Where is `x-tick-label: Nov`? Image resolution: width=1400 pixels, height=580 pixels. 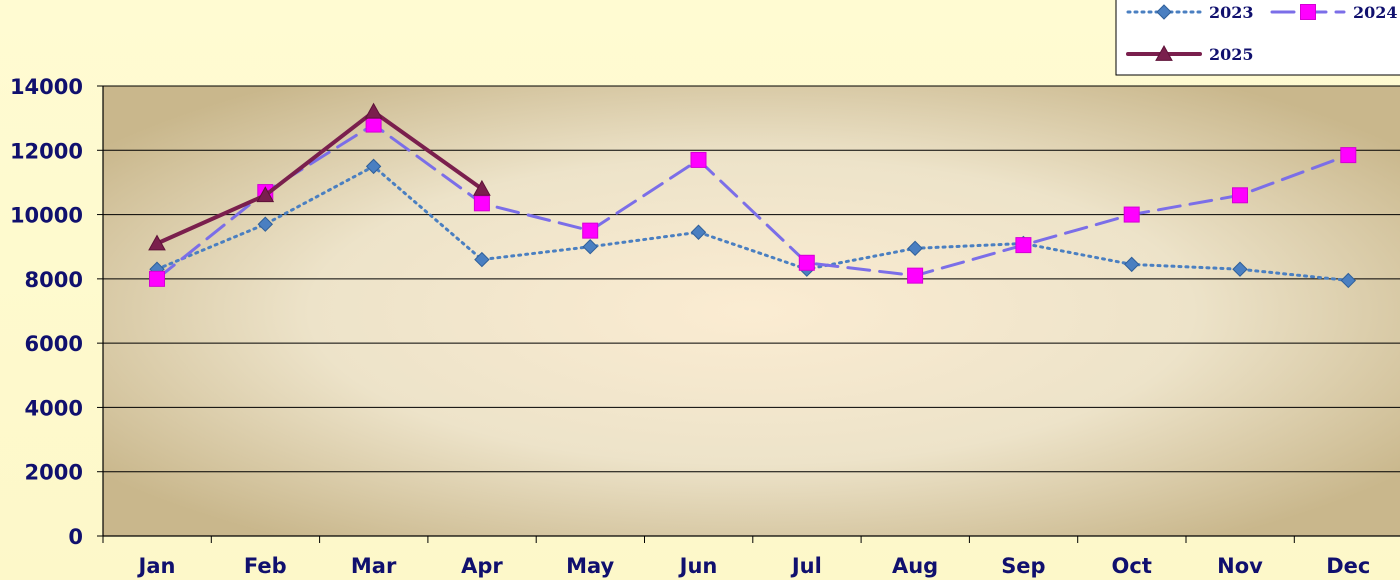 x-tick-label: Nov is located at coordinates (1240, 566).